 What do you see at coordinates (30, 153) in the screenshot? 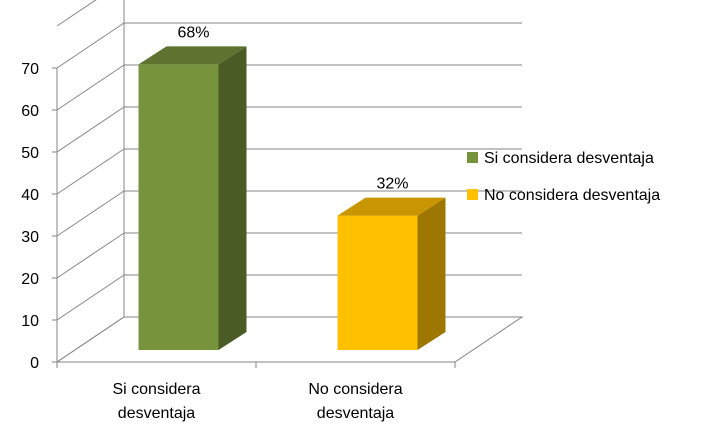
I see `y-tick-label: 50` at bounding box center [30, 153].